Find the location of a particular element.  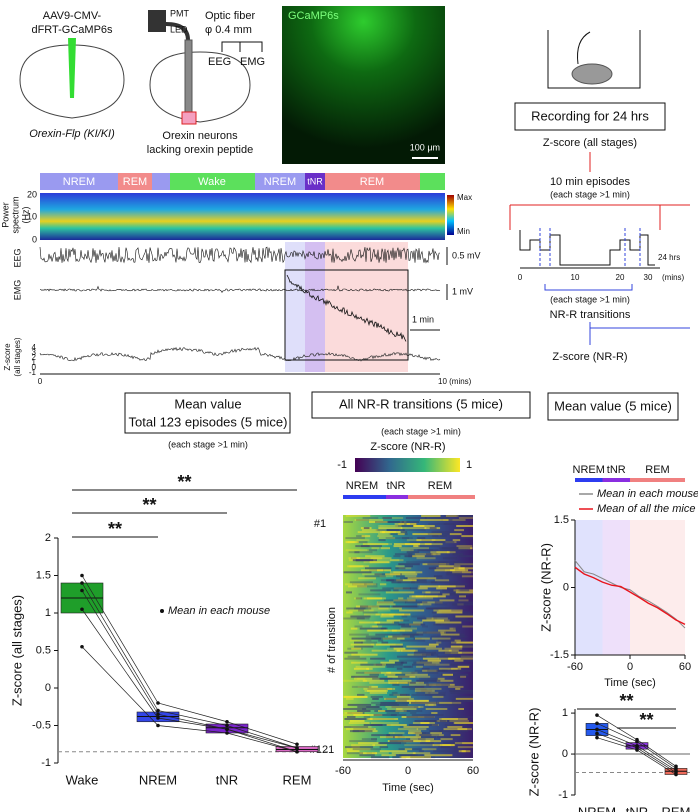

y-tick-label: -0.5 is located at coordinates (41, 725).